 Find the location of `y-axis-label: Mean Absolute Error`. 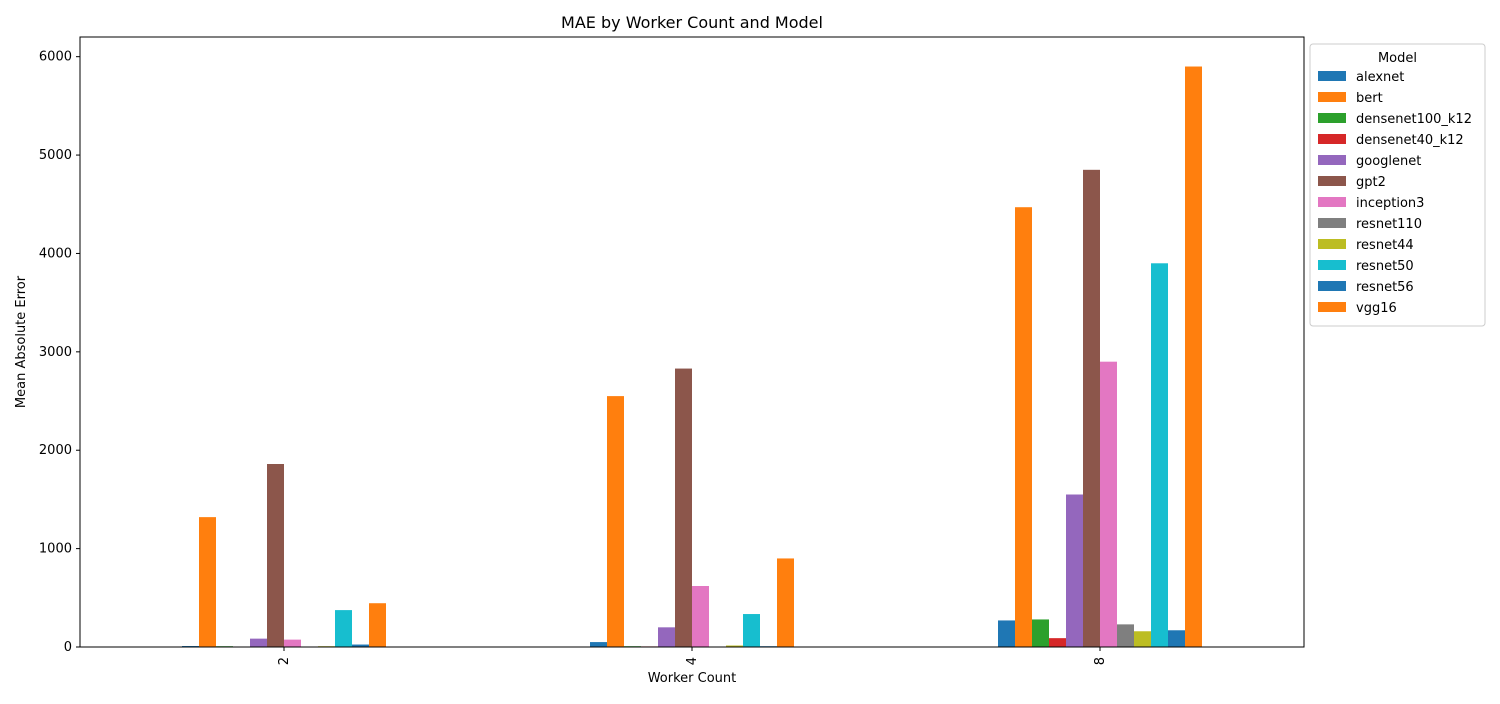

y-axis-label: Mean Absolute Error is located at coordinates (21, 341).